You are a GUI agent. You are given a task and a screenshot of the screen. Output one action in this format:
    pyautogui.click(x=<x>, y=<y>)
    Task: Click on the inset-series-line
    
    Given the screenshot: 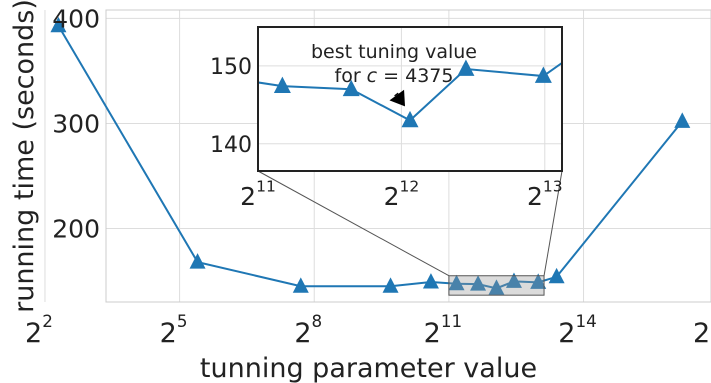 What is the action you would take?
    pyautogui.click(x=410, y=91)
    